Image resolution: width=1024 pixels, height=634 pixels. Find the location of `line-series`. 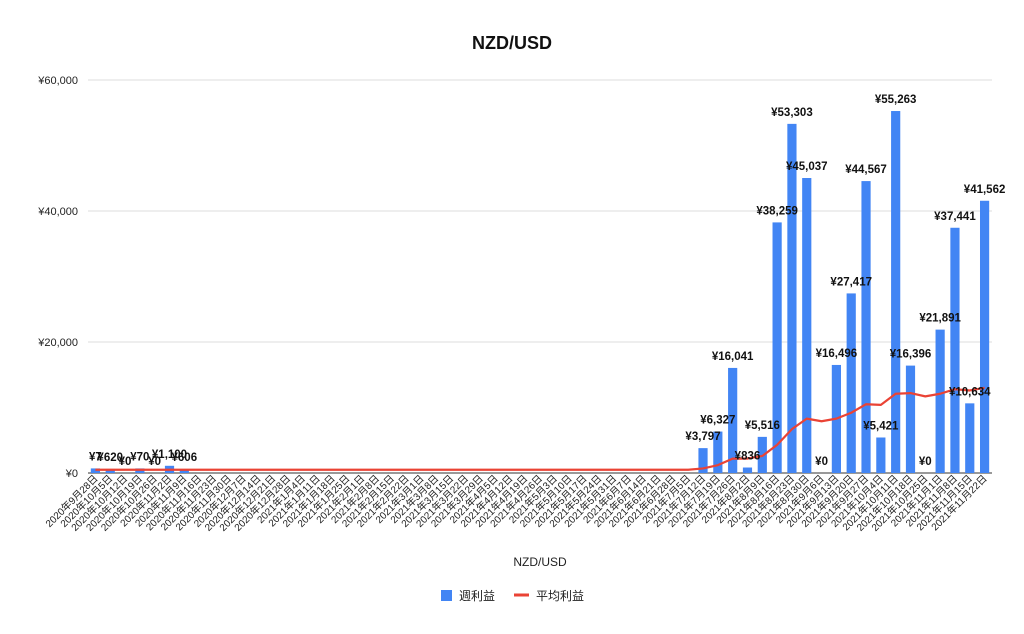

line-series is located at coordinates (540, 428).